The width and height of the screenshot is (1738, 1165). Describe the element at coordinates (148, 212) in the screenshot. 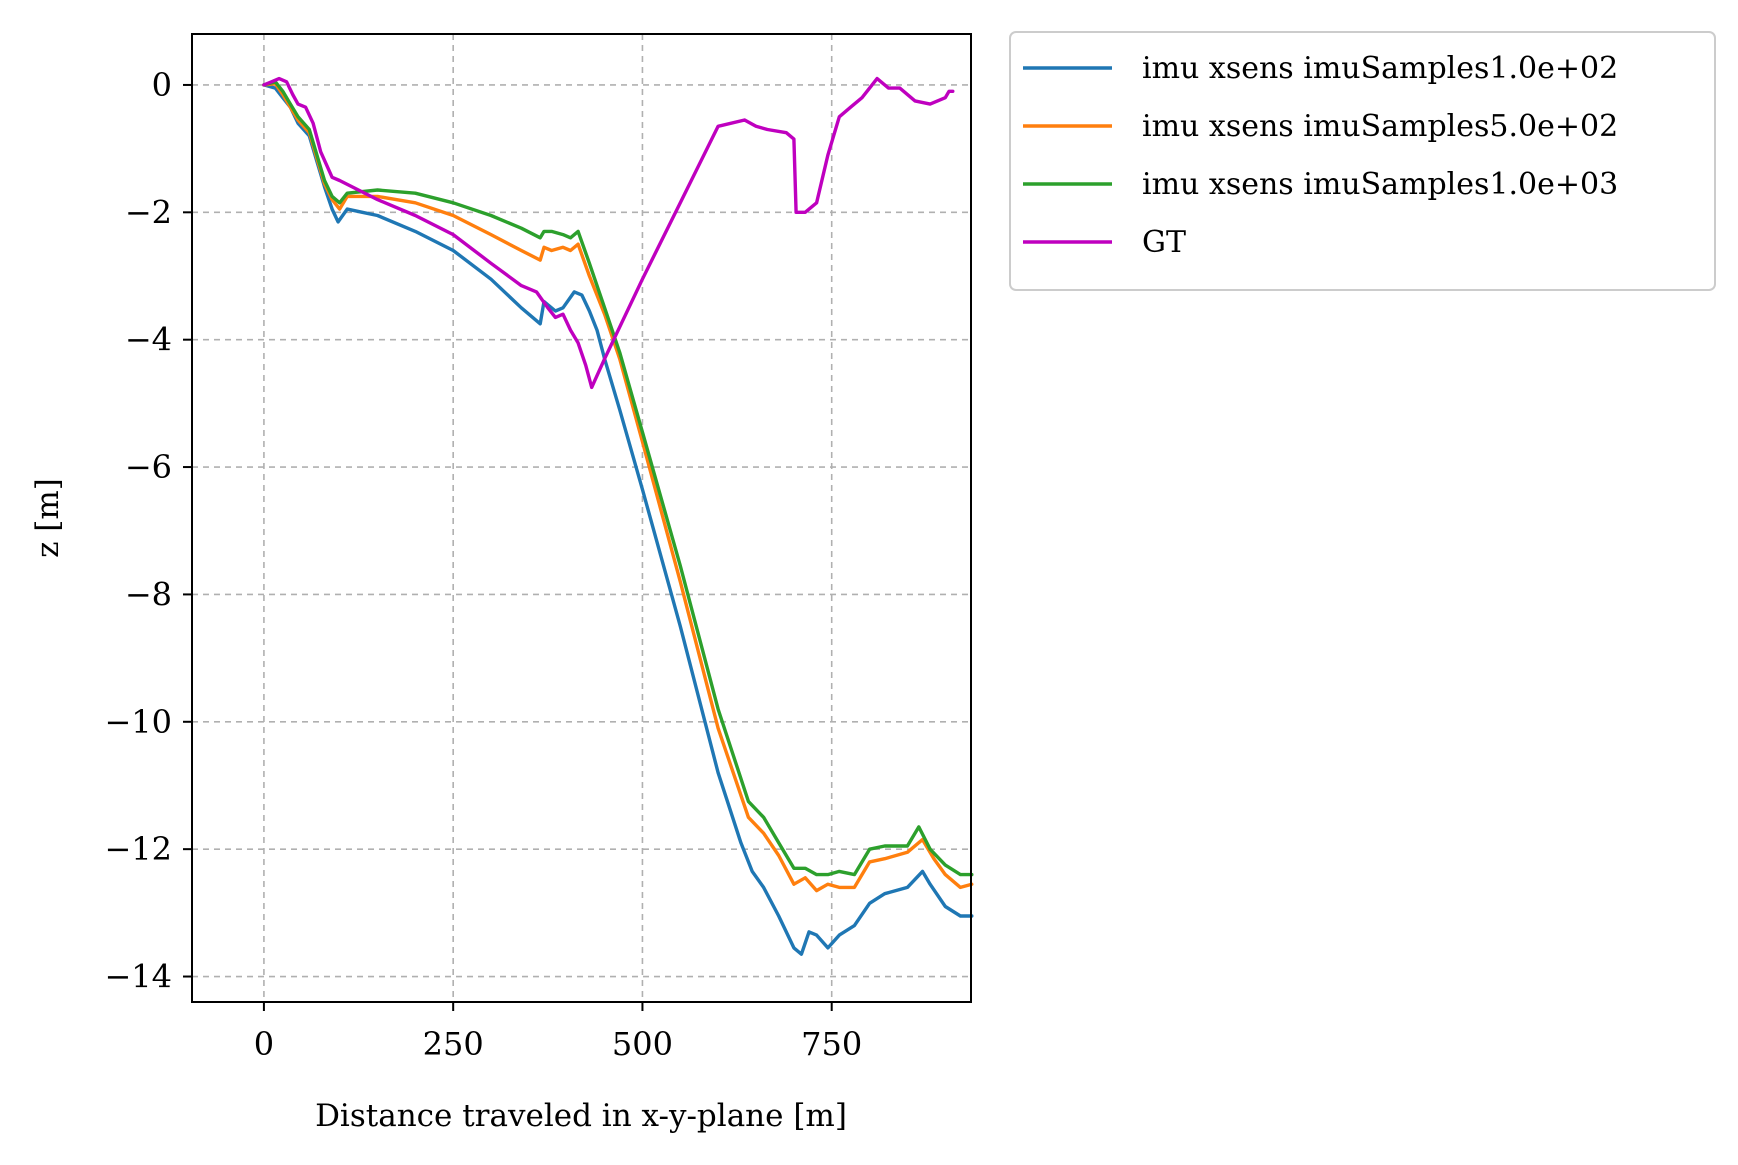

I see `y-tick-label: −2` at that location.